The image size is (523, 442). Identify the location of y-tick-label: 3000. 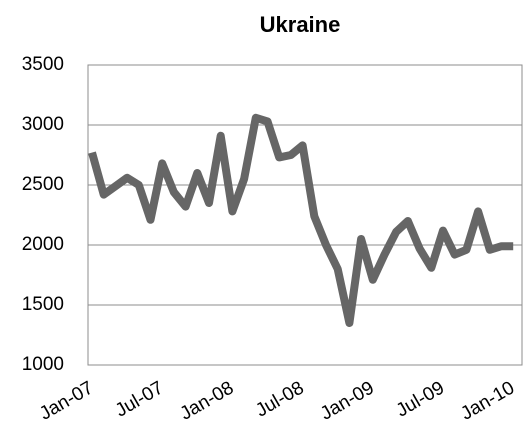
(43, 124).